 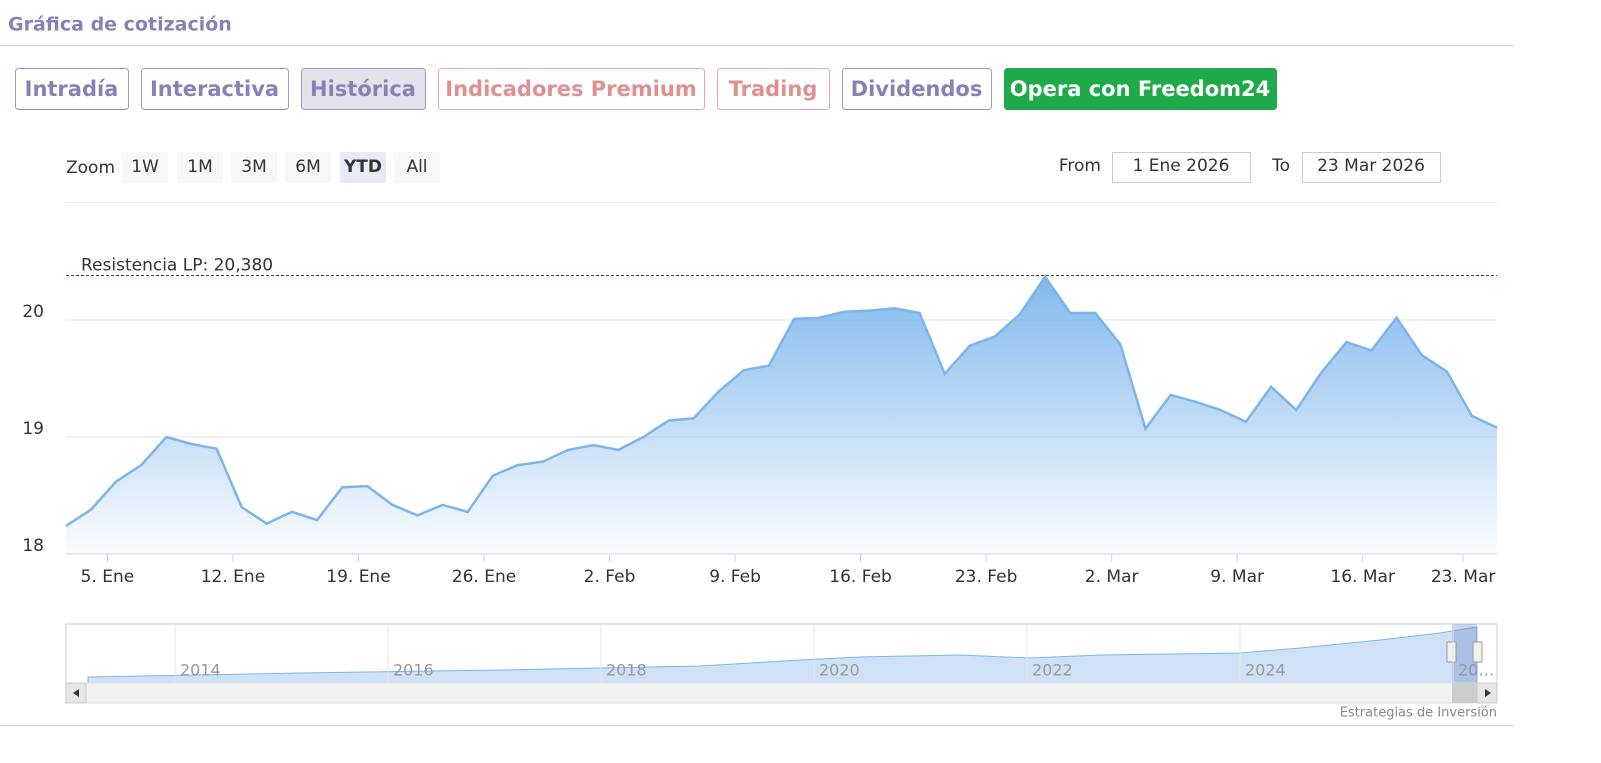 I want to click on tab-label: Trading, so click(x=773, y=89).